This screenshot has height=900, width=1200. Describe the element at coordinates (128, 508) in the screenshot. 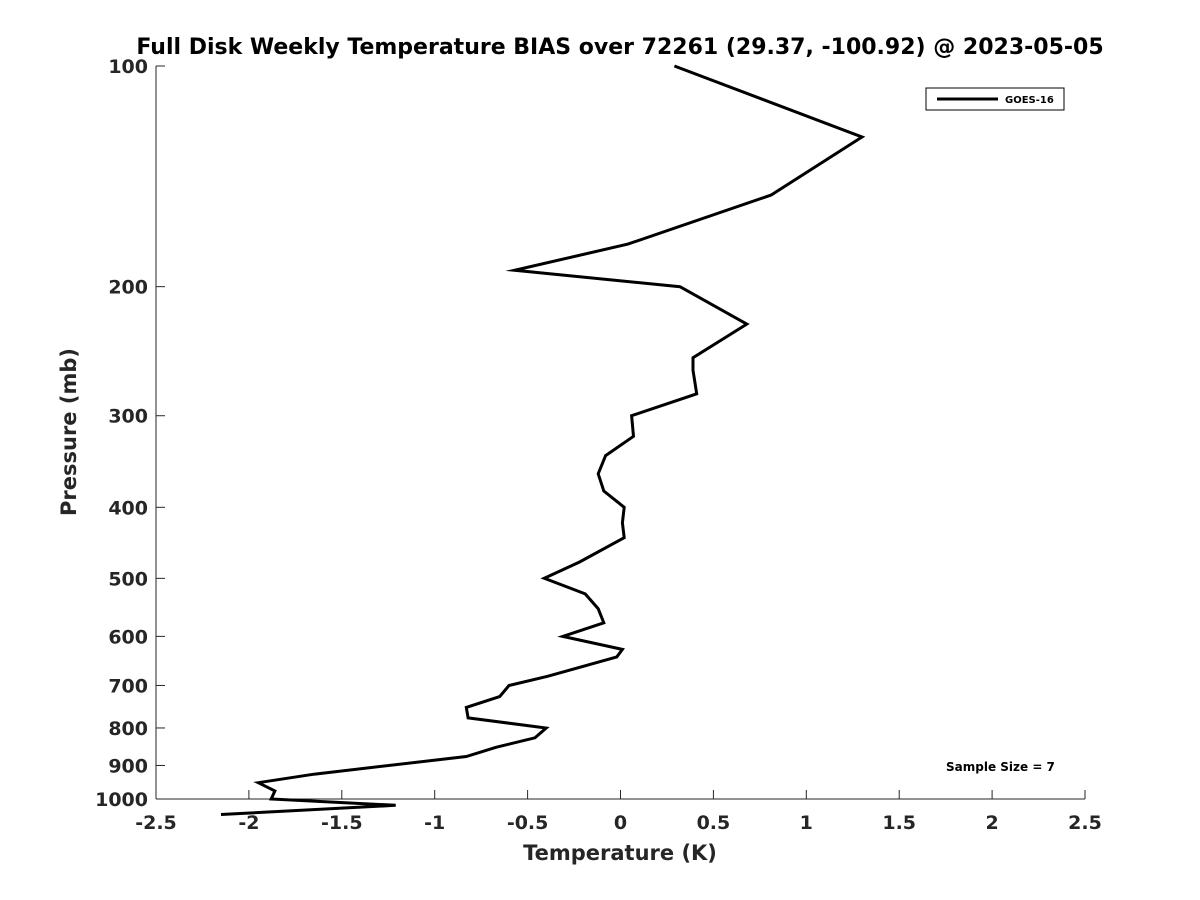

I see `y-tick-label: 400` at that location.